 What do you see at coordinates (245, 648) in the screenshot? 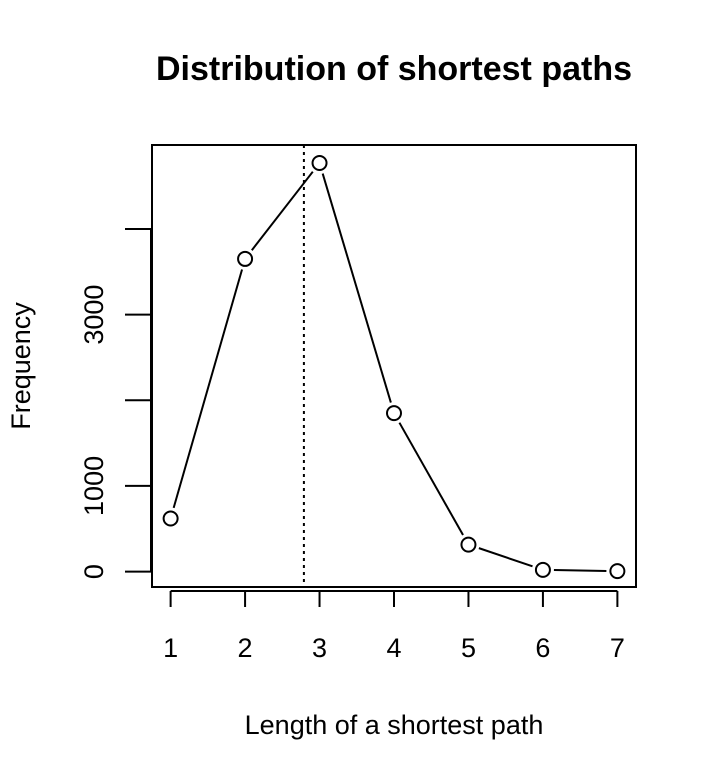
I see `x-tick-label: 2` at bounding box center [245, 648].